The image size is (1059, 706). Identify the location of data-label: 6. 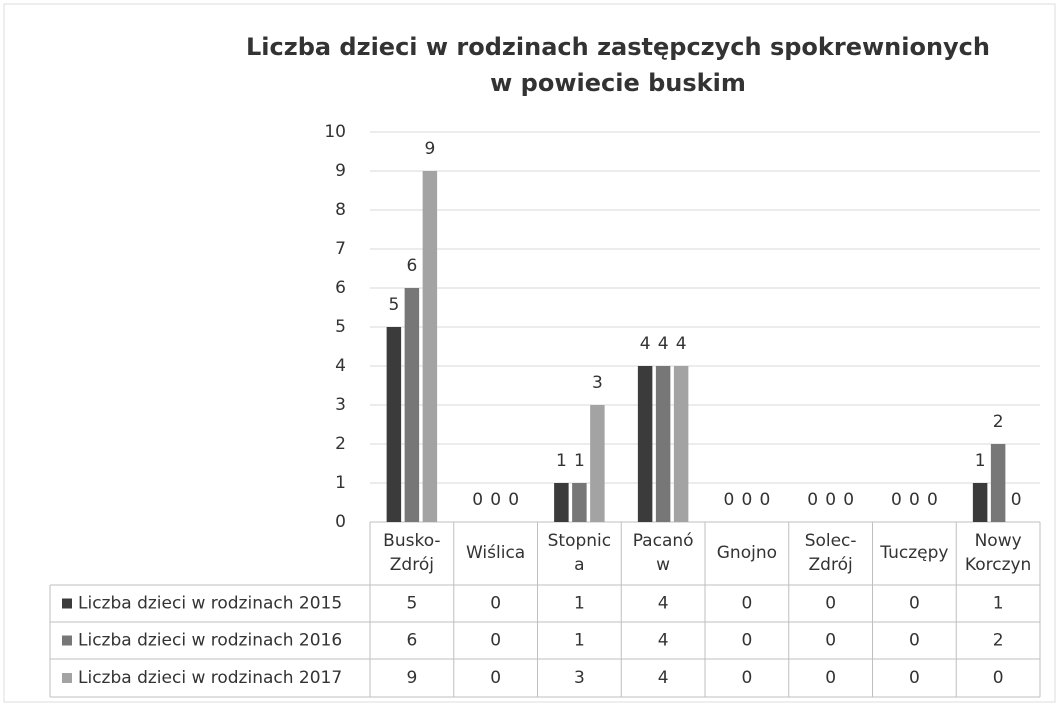
(411, 266).